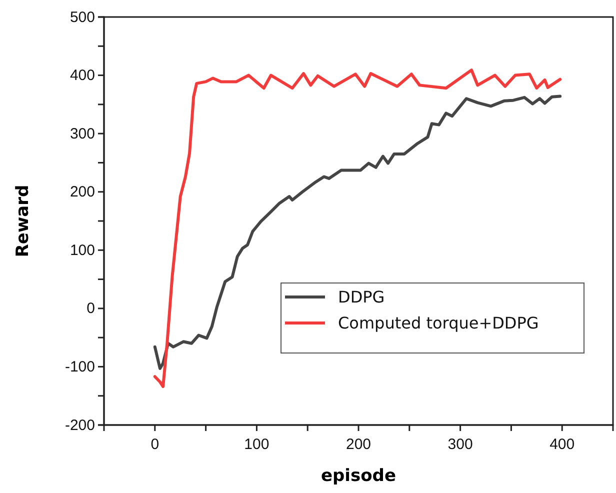  I want to click on y-tick-label: 400, so click(82, 75).